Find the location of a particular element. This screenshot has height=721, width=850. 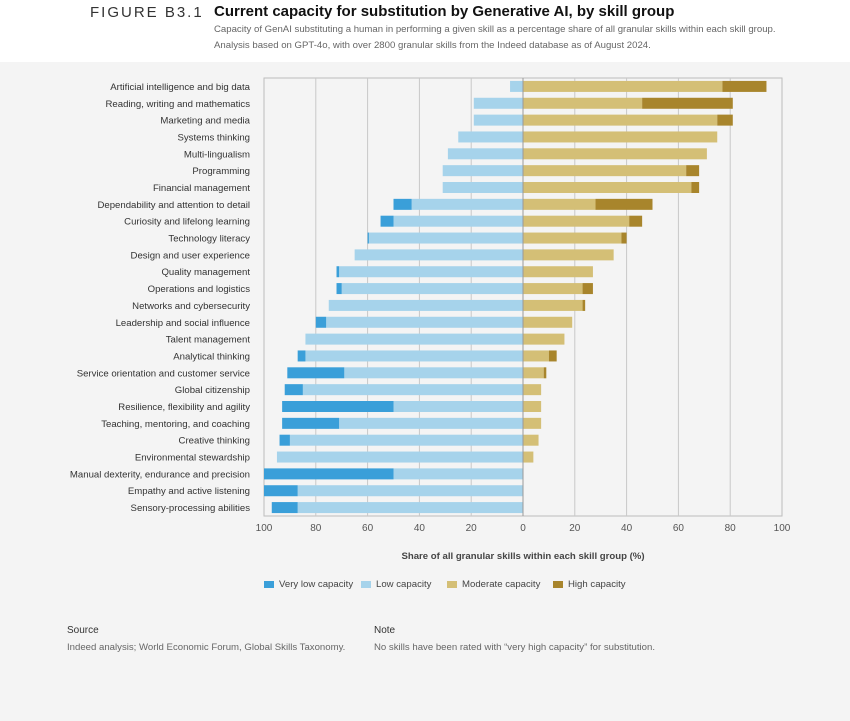

legend-label: Low capacity is located at coordinates (404, 584).